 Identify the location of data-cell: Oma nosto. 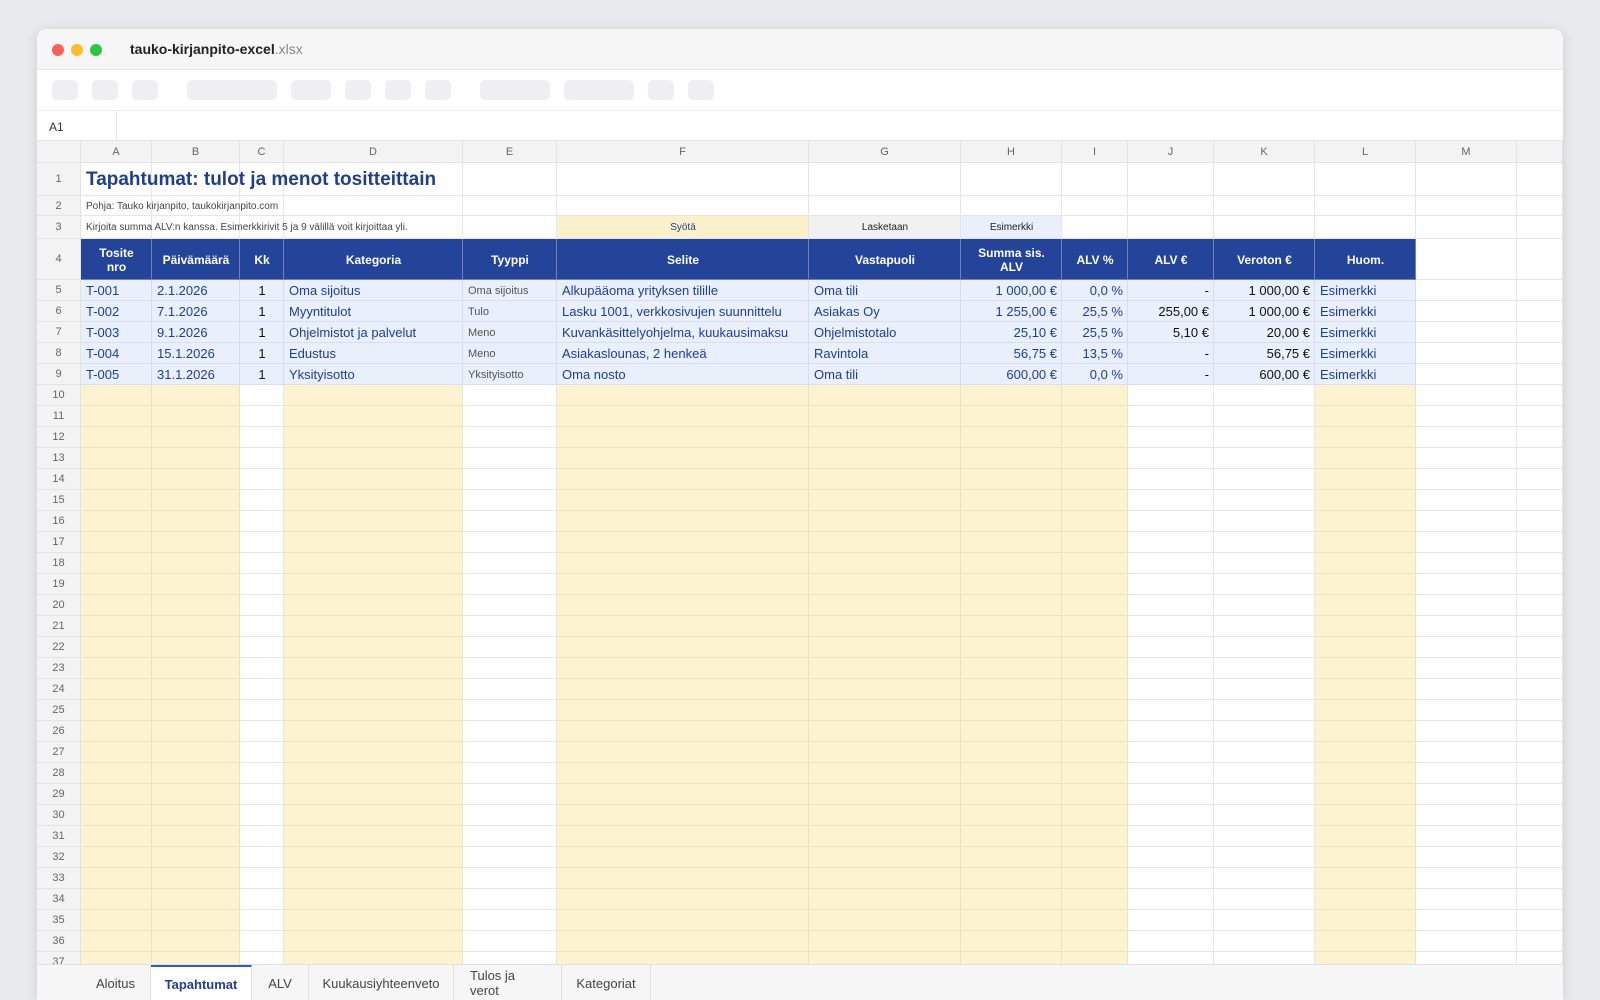
(594, 374).